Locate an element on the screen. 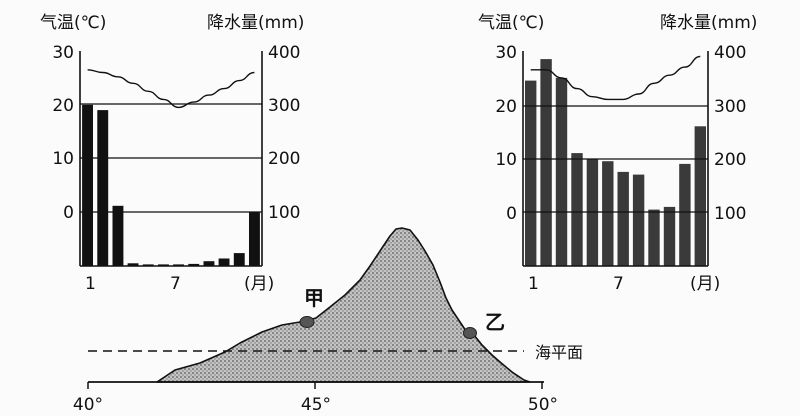 The width and height of the screenshot is (800, 416). left-precip-axis-label: 降水量(mm) is located at coordinates (255, 23).